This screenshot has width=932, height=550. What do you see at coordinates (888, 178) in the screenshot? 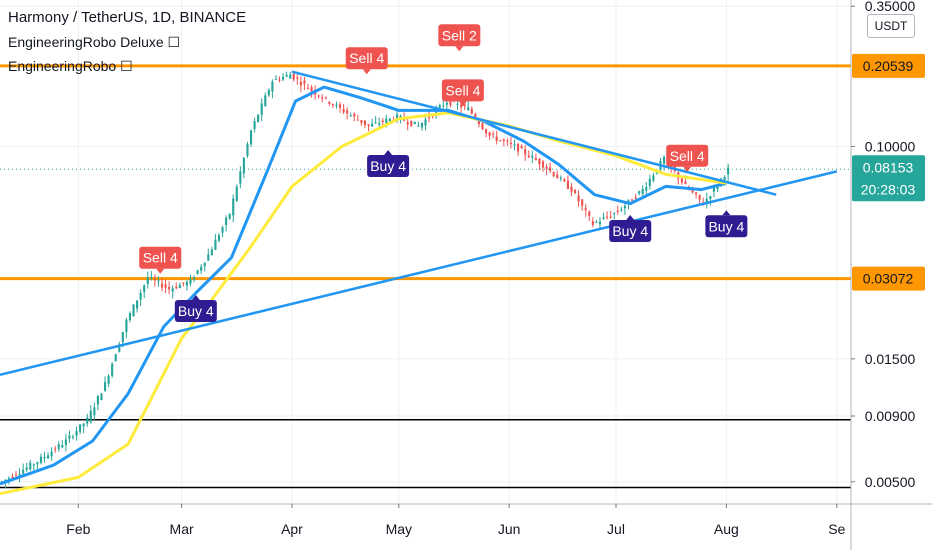
I see `last-price-tag: 0.08153 20:28:03` at bounding box center [888, 178].